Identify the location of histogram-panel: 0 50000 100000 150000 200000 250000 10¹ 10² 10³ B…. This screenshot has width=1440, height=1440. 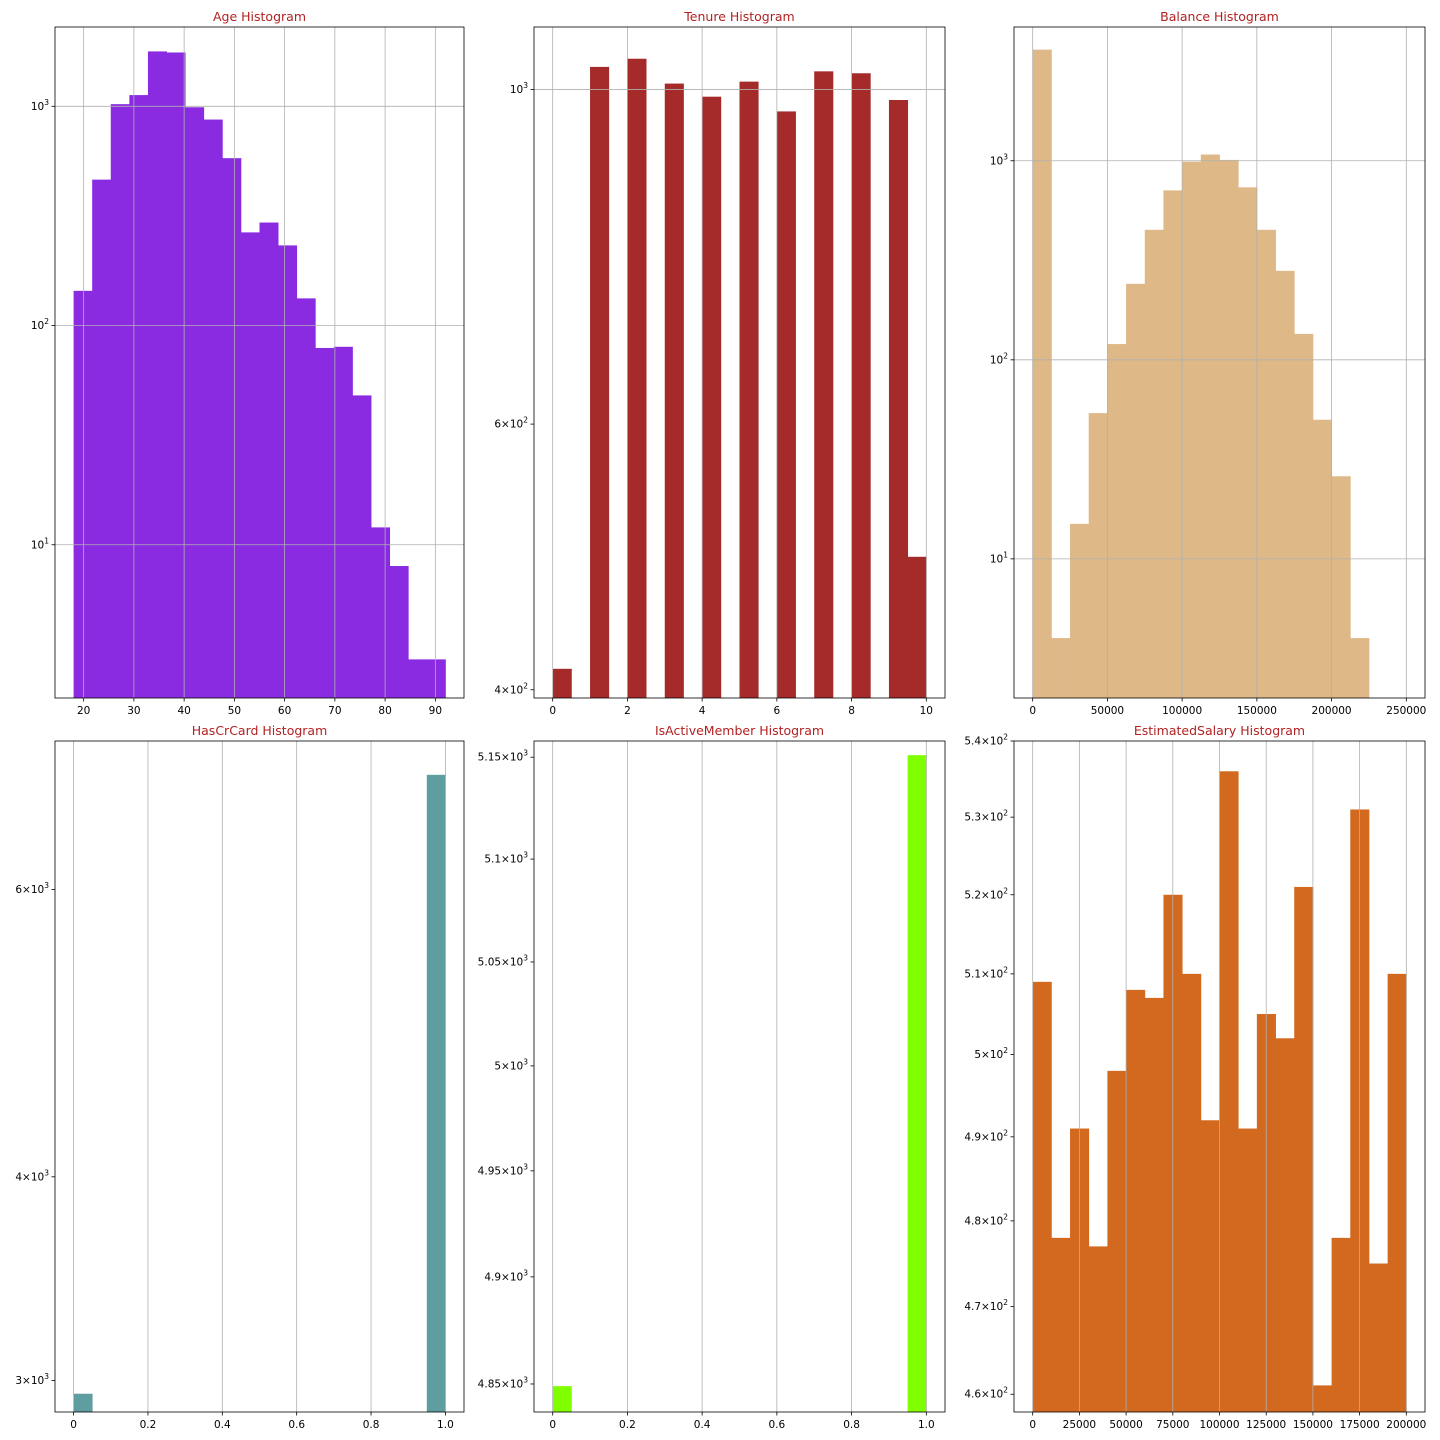
(1208, 363).